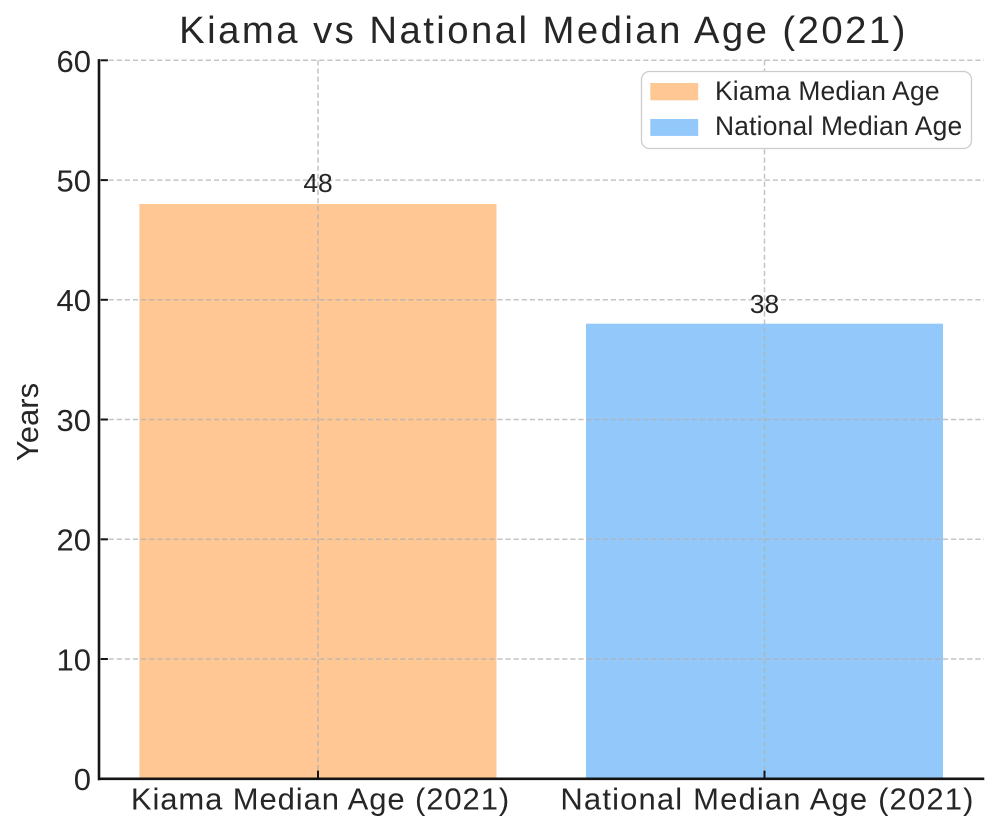 This screenshot has width=1000, height=833. Describe the element at coordinates (543, 30) in the screenshot. I see `svg-text:Kiama vs National Median Age (: Kiama vs National Median Age (2021)` at that location.